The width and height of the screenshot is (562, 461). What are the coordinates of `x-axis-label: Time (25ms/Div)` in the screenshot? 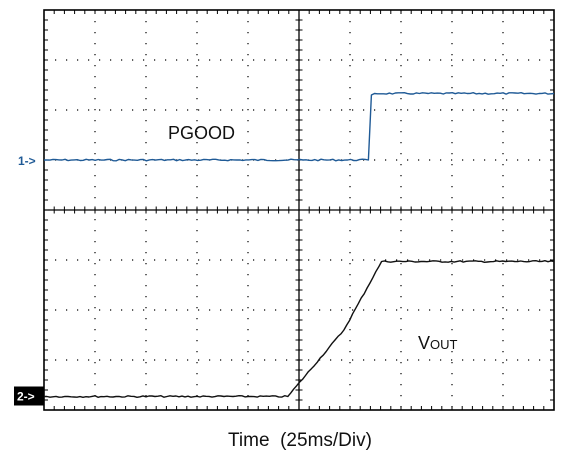 It's located at (300, 440).